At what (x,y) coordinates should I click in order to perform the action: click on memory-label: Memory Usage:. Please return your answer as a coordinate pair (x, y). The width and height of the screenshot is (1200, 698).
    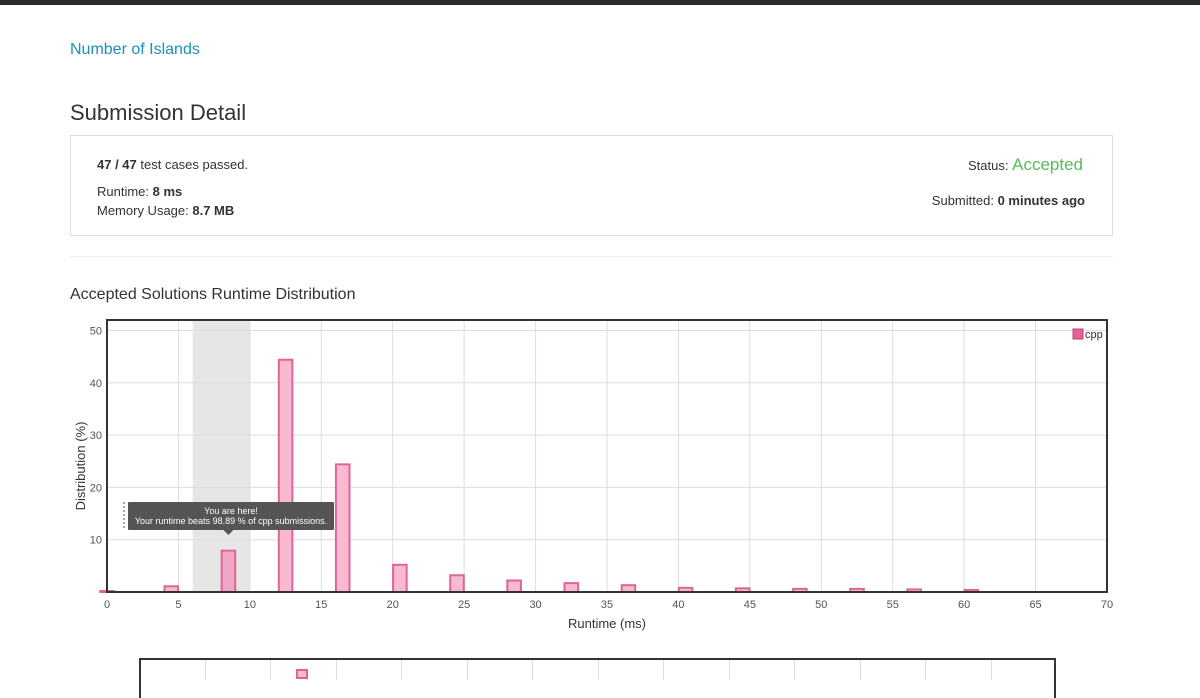
    Looking at the image, I should click on (143, 210).